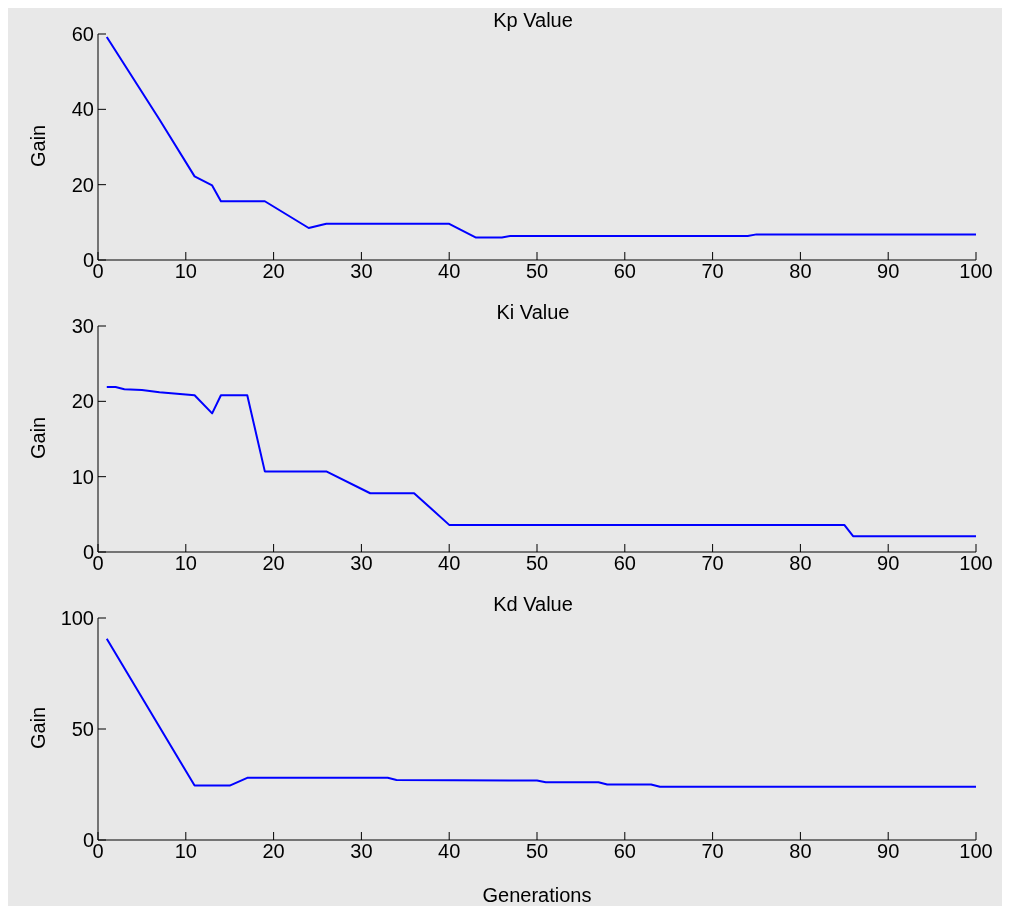 The image size is (1010, 922). What do you see at coordinates (533, 604) in the screenshot?
I see `chart-title: Kd Value` at bounding box center [533, 604].